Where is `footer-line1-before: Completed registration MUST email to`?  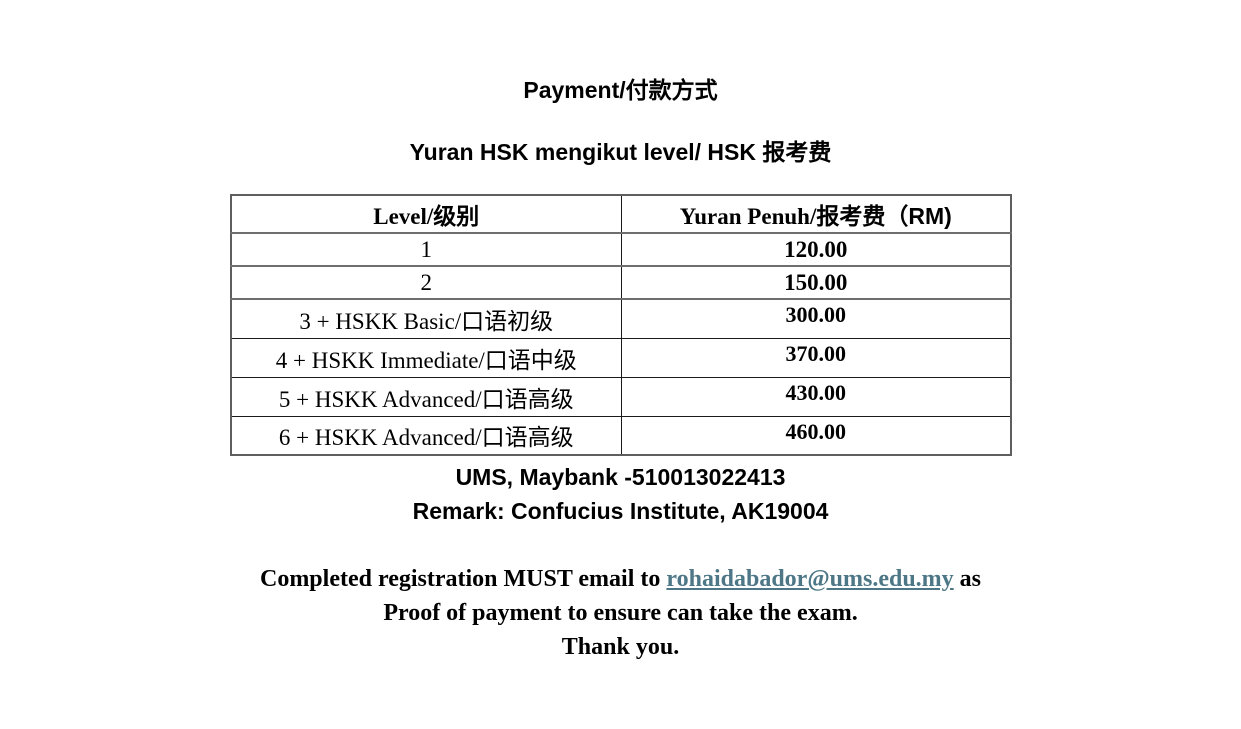
footer-line1-before: Completed registration MUST email to is located at coordinates (463, 579).